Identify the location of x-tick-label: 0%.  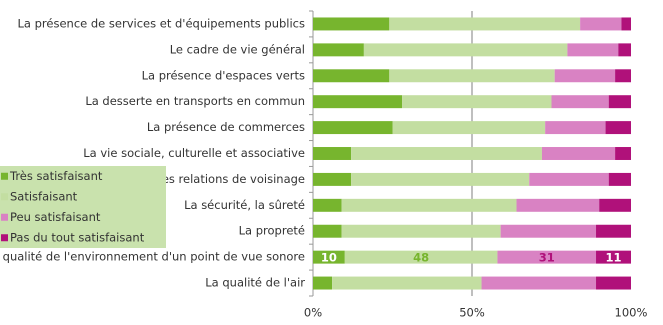
(313, 313).